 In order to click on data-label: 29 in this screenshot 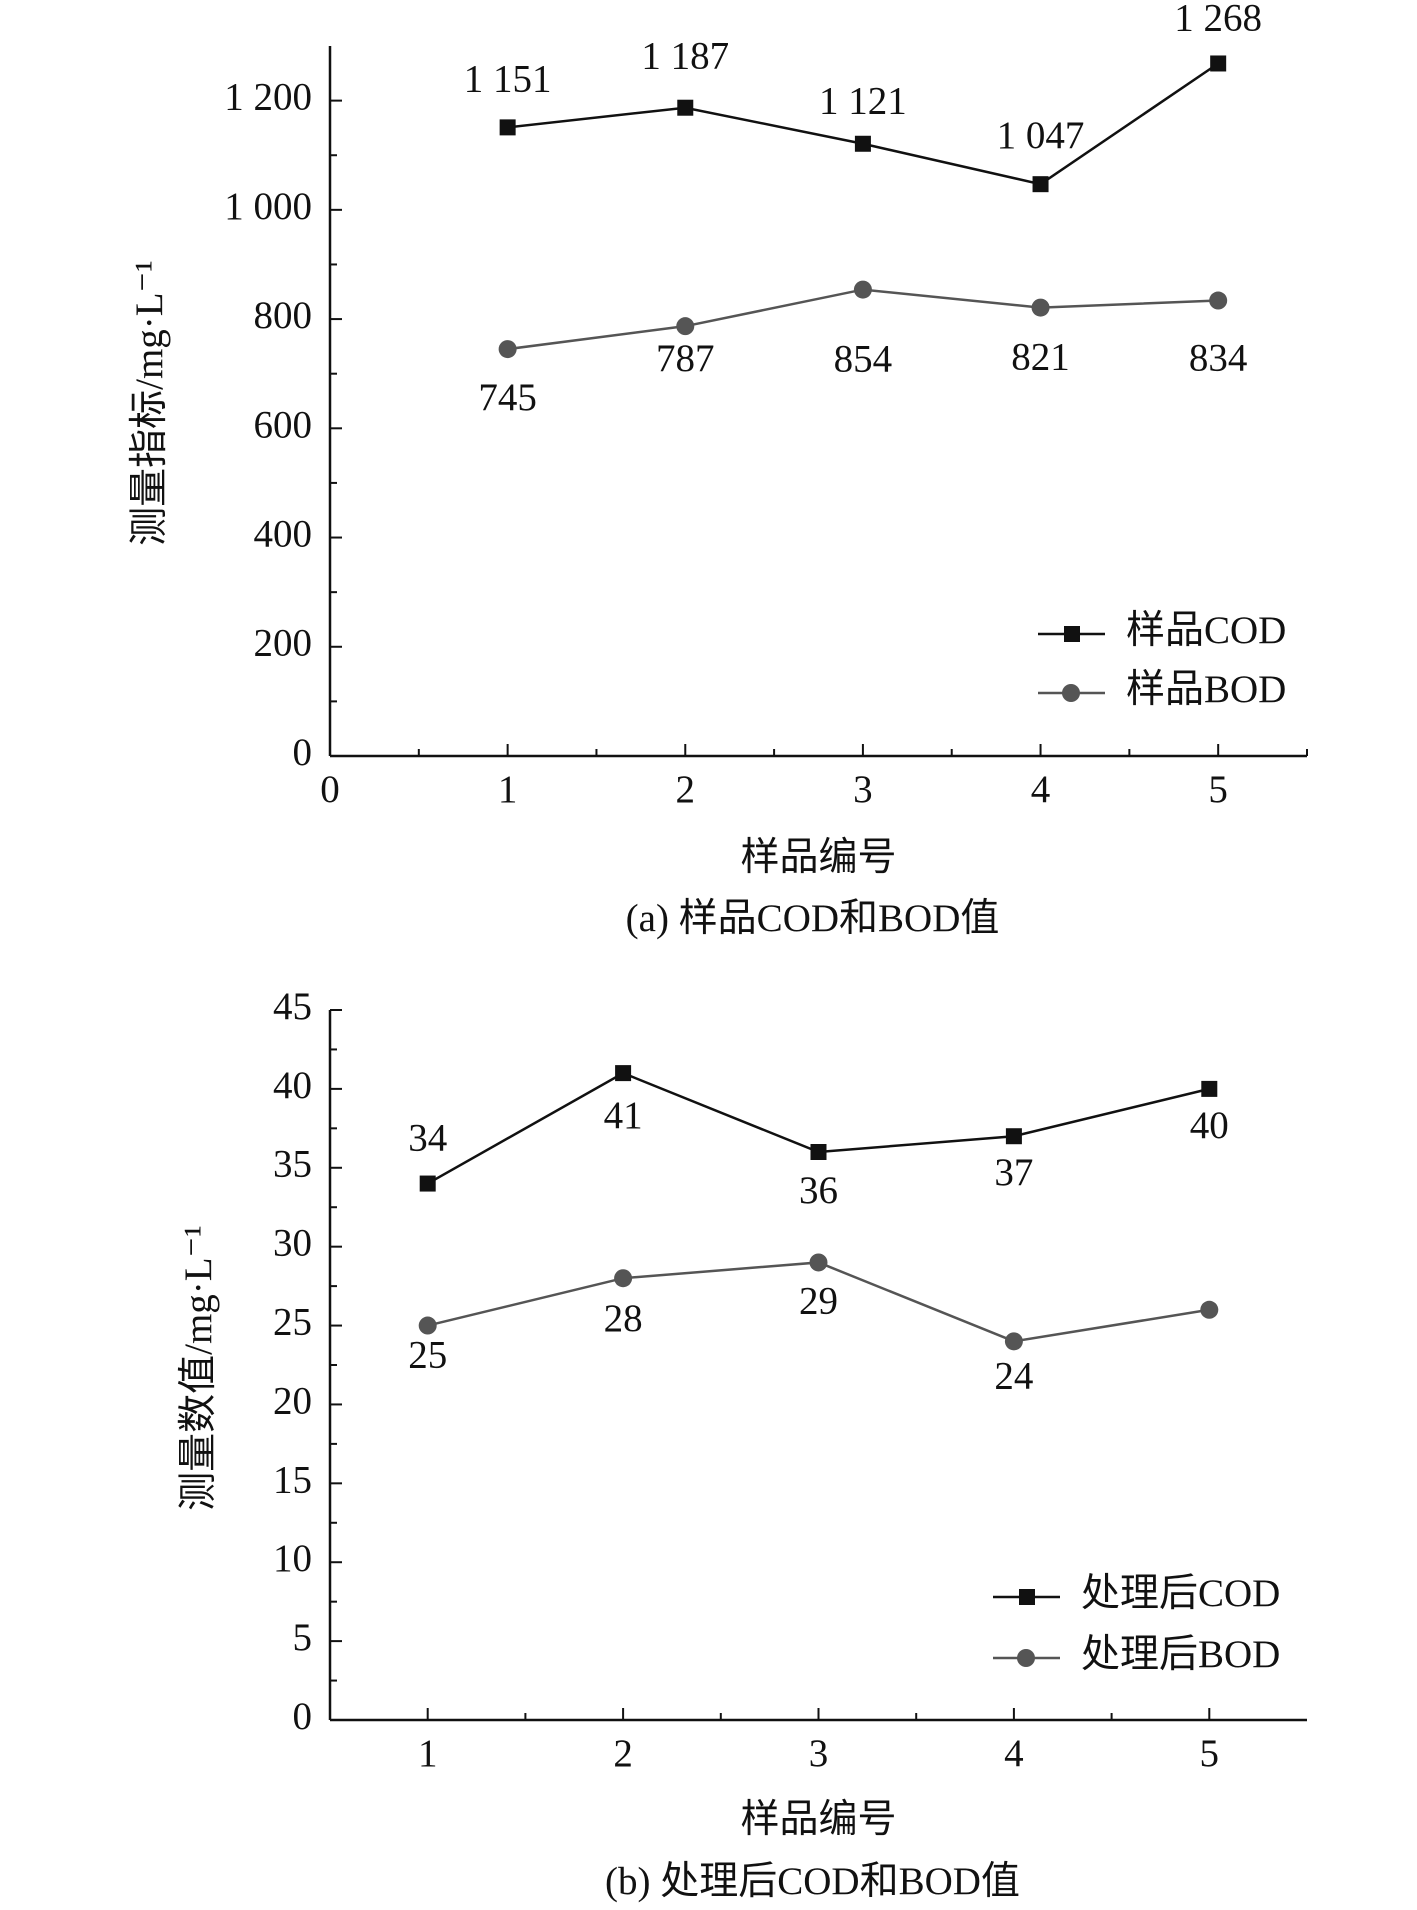, I will do `click(818, 1300)`.